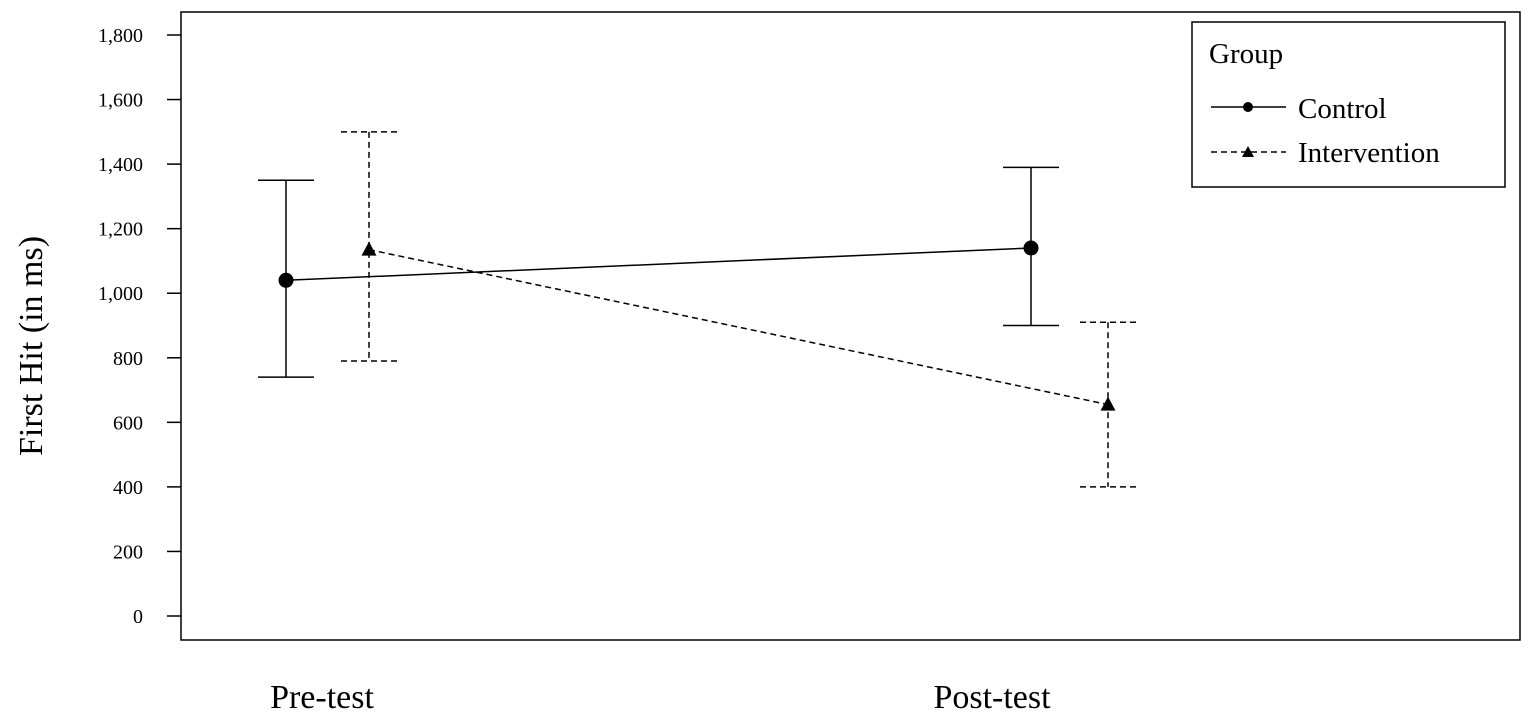 The width and height of the screenshot is (1532, 716). Describe the element at coordinates (120, 165) in the screenshot. I see `y-tick-label: 1,400` at that location.